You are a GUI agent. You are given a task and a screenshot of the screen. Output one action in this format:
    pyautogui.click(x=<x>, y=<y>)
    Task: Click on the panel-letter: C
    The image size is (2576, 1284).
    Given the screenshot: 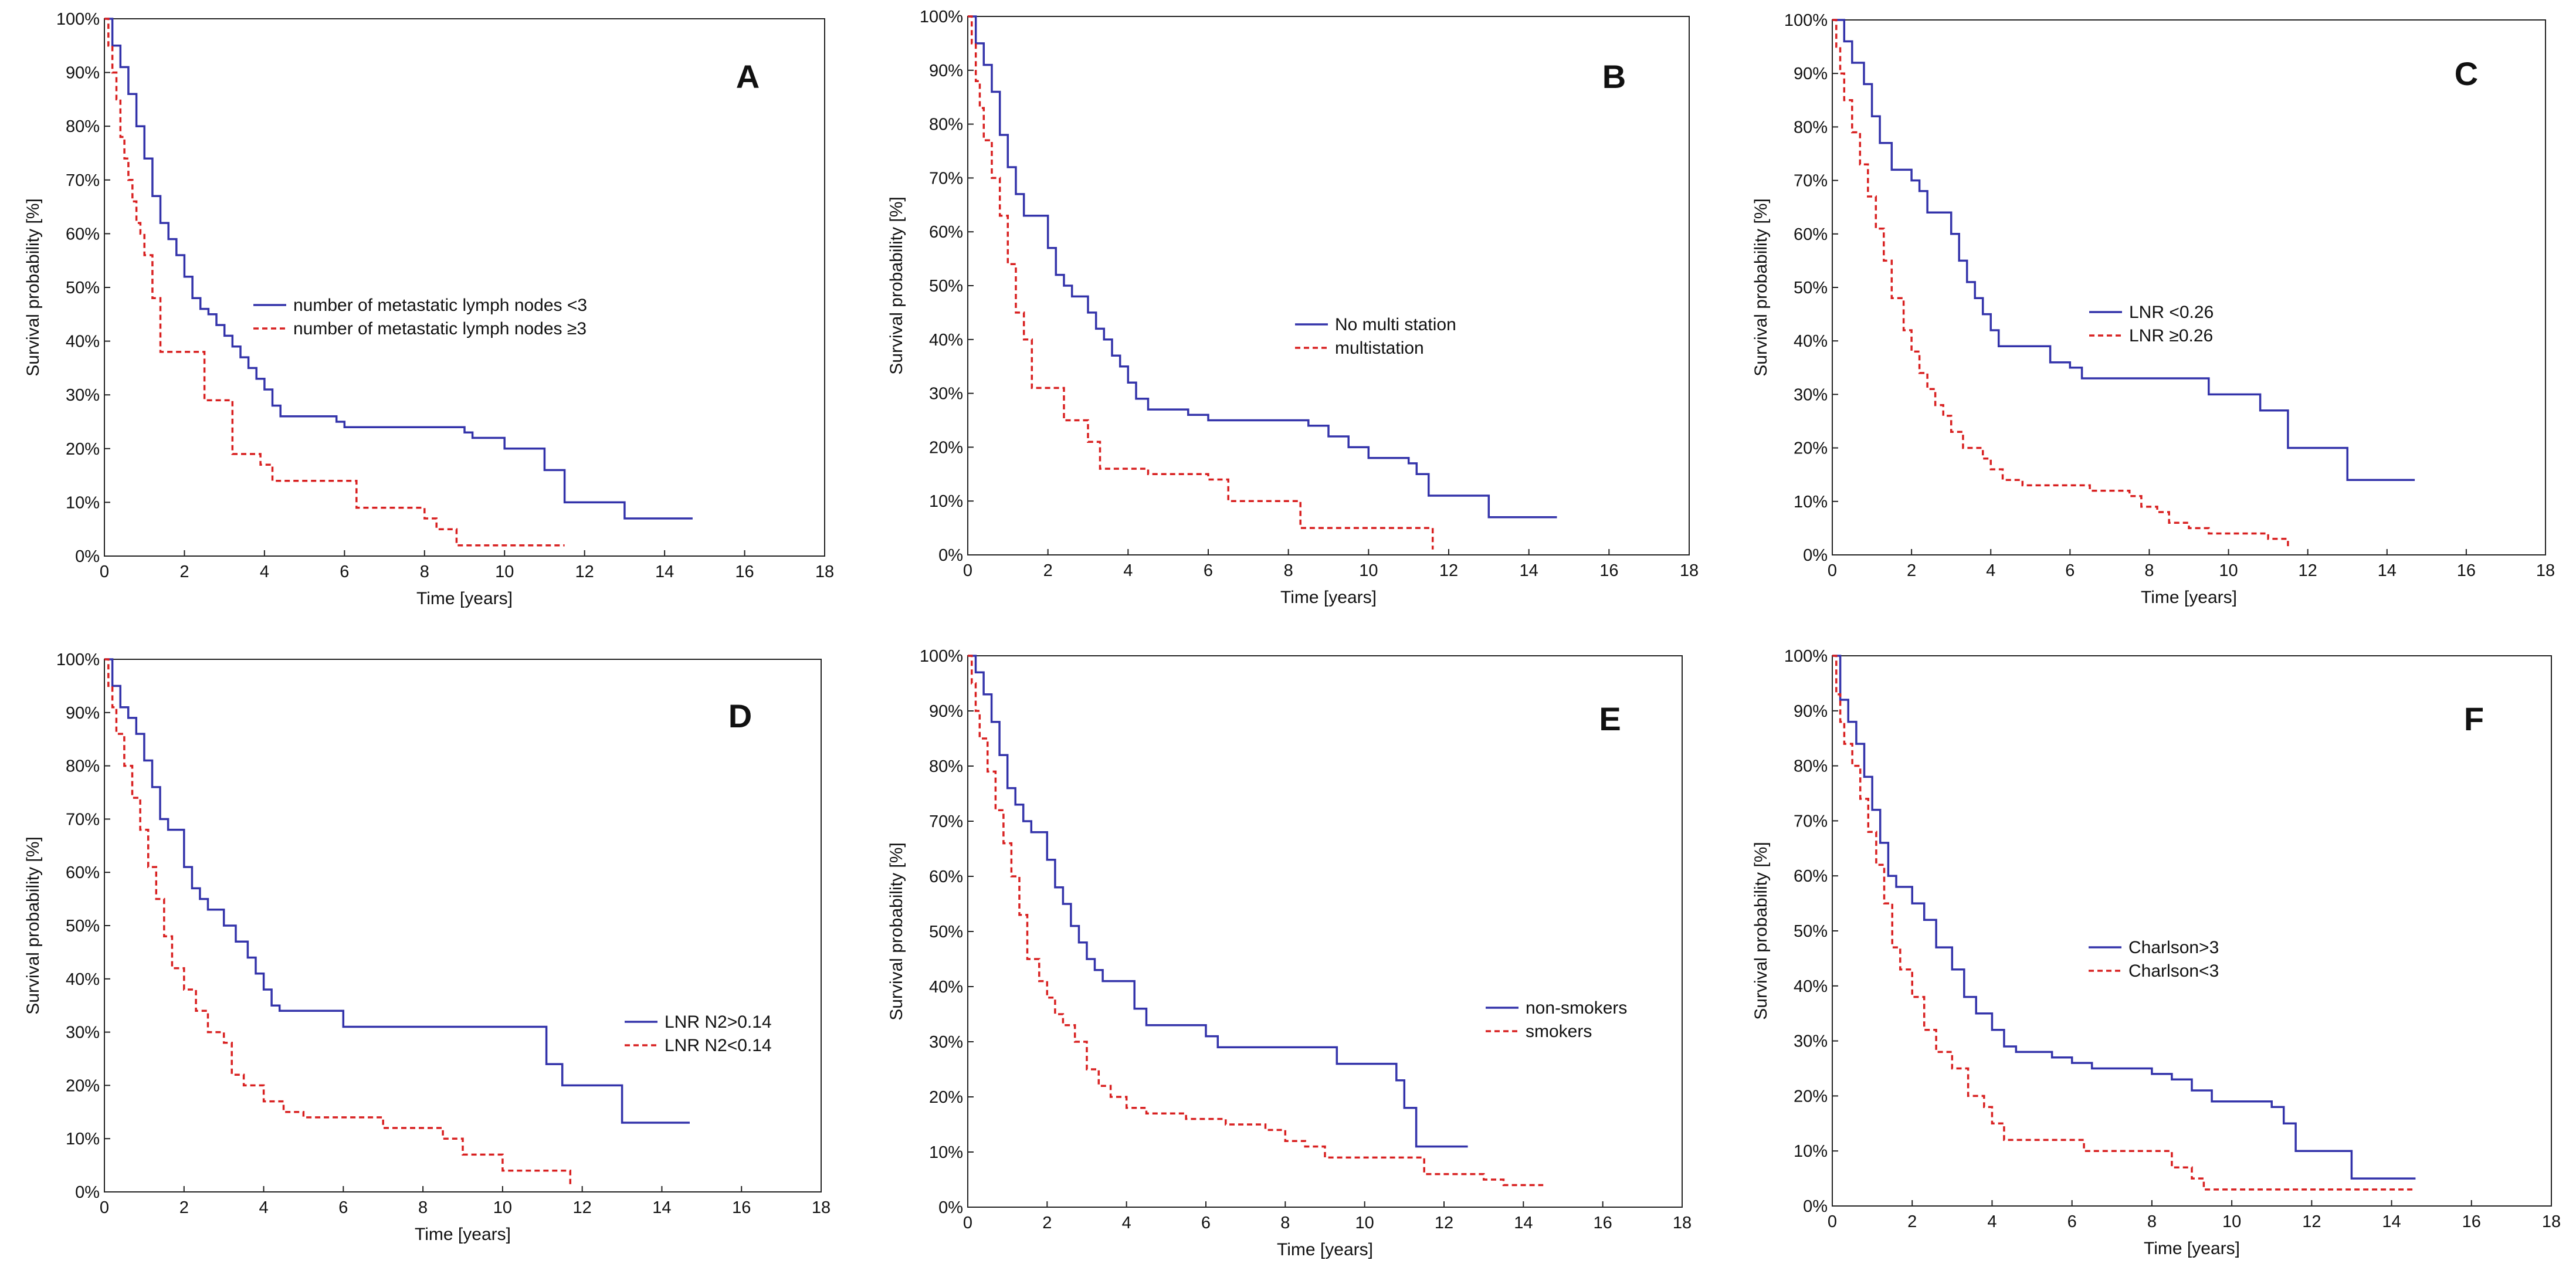 What is the action you would take?
    pyautogui.click(x=2466, y=73)
    